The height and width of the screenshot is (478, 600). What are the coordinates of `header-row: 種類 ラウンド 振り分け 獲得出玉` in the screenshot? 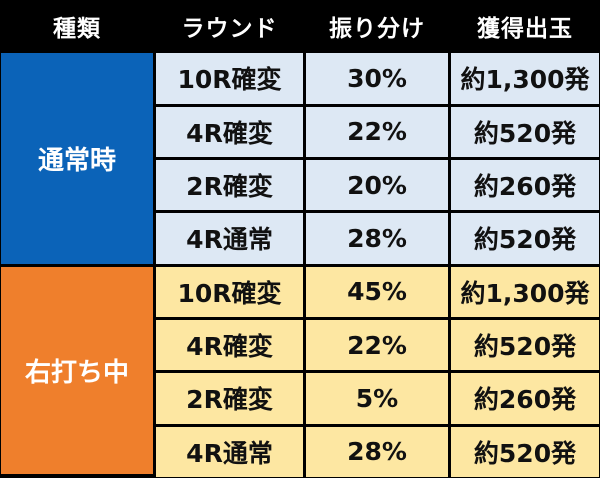 It's located at (300, 27).